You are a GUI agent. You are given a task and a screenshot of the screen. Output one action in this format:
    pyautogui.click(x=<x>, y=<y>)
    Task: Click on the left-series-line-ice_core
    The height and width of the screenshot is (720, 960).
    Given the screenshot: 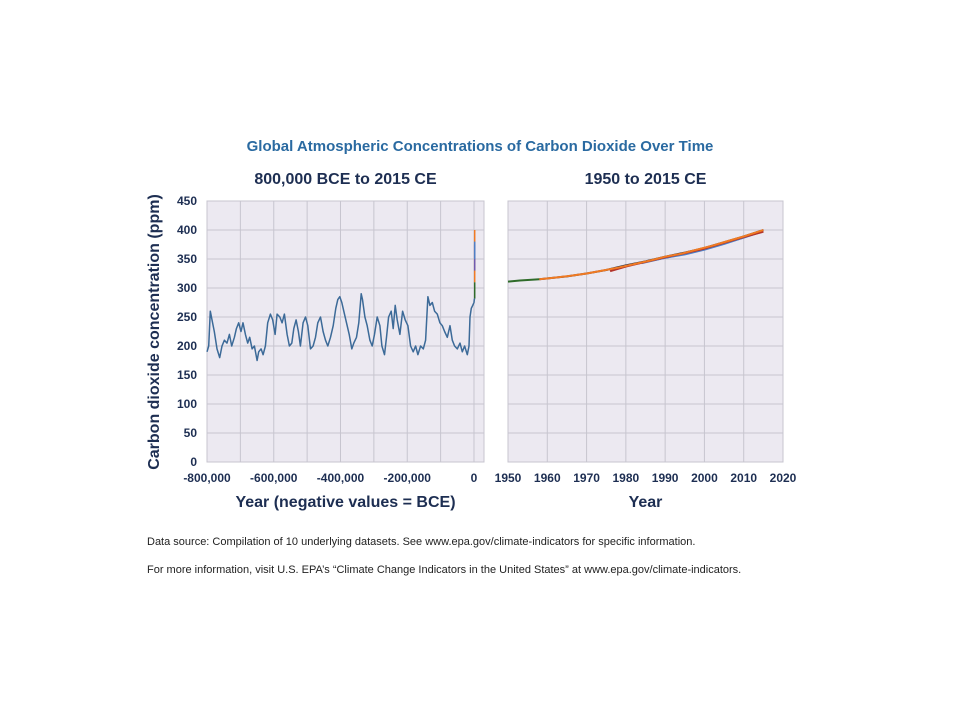 What is the action you would take?
    pyautogui.click(x=341, y=327)
    